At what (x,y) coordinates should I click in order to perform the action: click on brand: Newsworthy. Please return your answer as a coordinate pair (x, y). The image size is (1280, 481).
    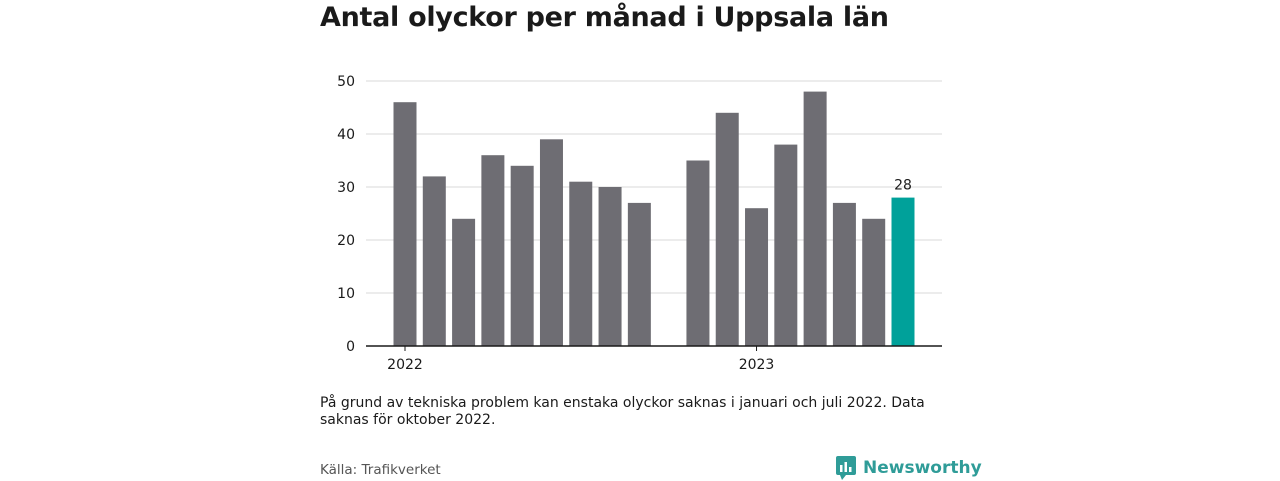
    Looking at the image, I should click on (908, 468).